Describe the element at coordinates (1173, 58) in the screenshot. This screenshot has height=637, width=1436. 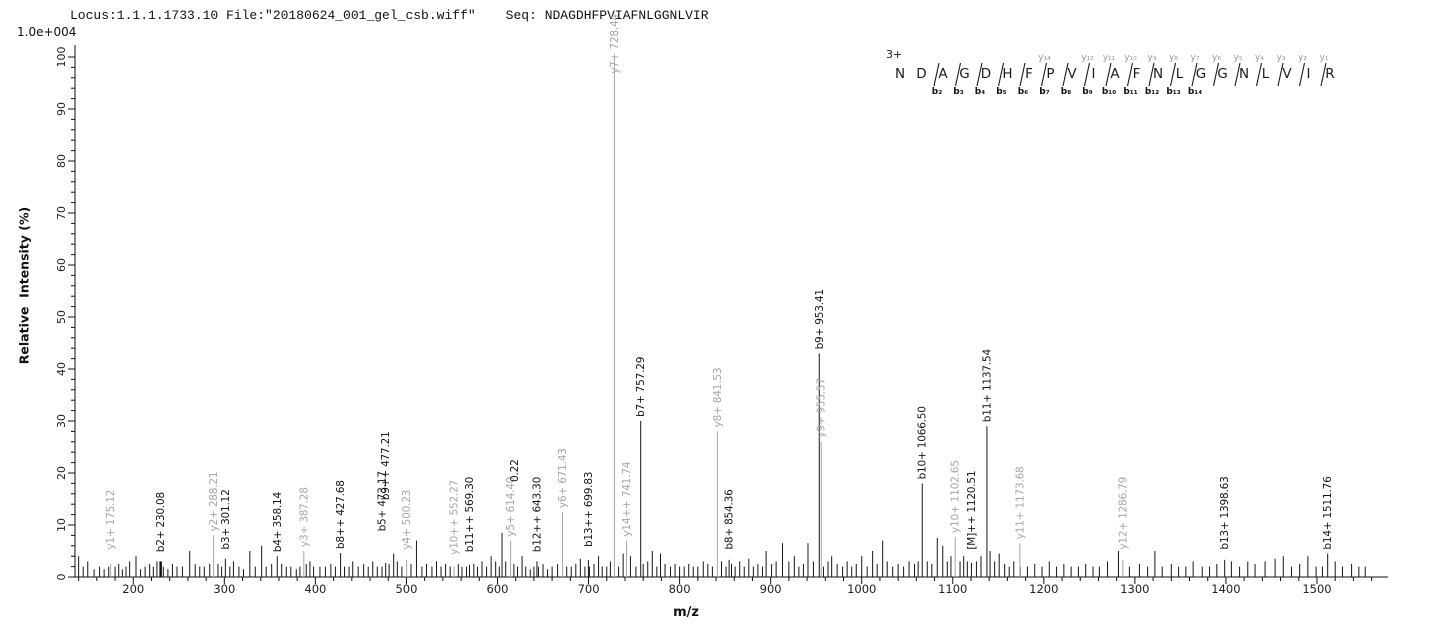
I see `y-ion-label: y₈` at that location.